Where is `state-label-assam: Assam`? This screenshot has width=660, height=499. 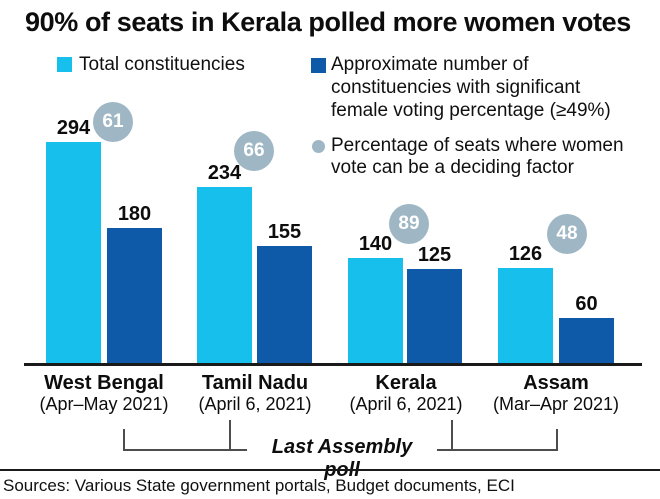
state-label-assam: Assam is located at coordinates (556, 383).